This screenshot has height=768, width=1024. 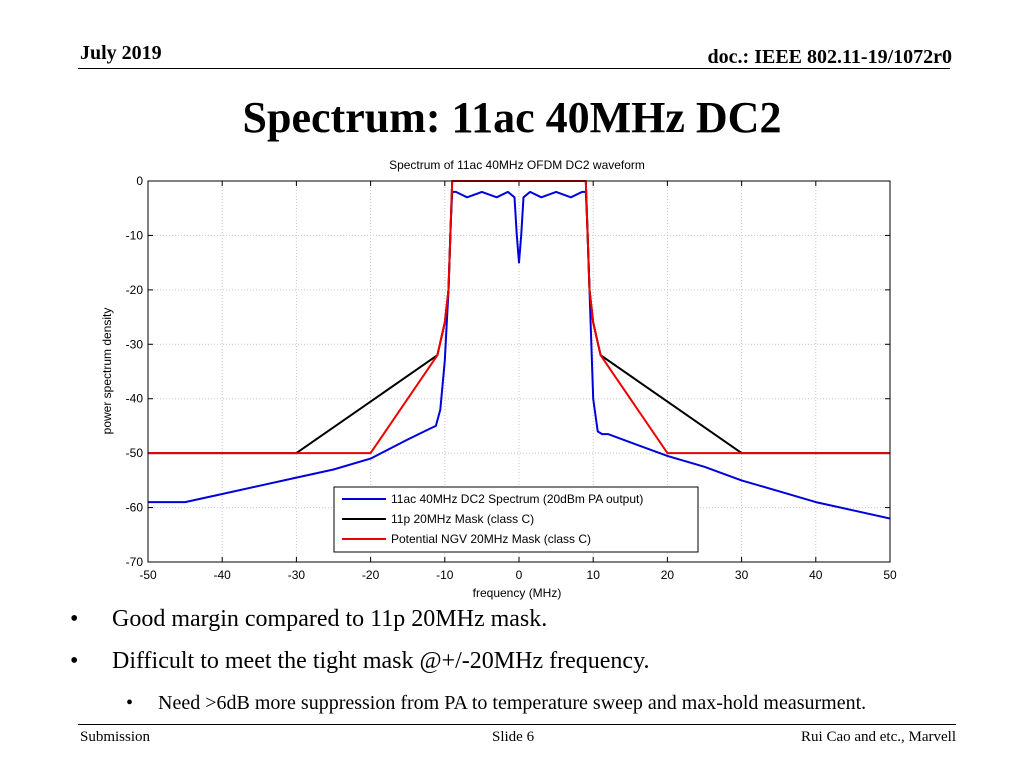 I want to click on x-tick-label: -50, so click(x=148, y=575).